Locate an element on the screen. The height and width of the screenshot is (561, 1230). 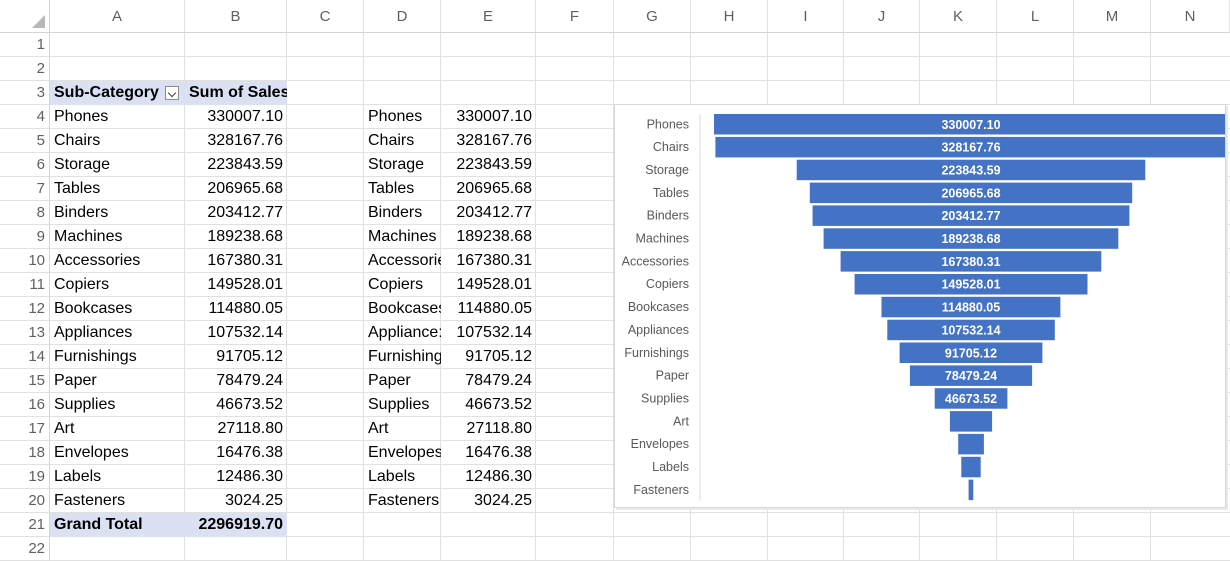
pivot-row-label: Copiers is located at coordinates (82, 284).